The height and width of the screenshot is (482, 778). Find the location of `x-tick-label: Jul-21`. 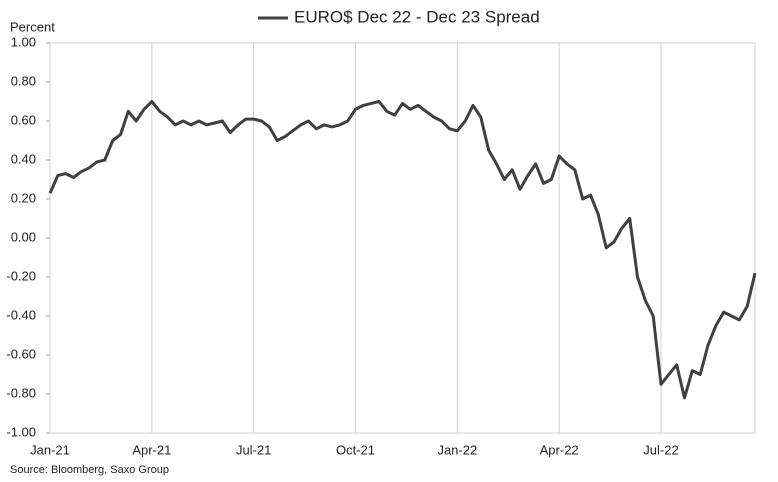

x-tick-label: Jul-21 is located at coordinates (253, 449).